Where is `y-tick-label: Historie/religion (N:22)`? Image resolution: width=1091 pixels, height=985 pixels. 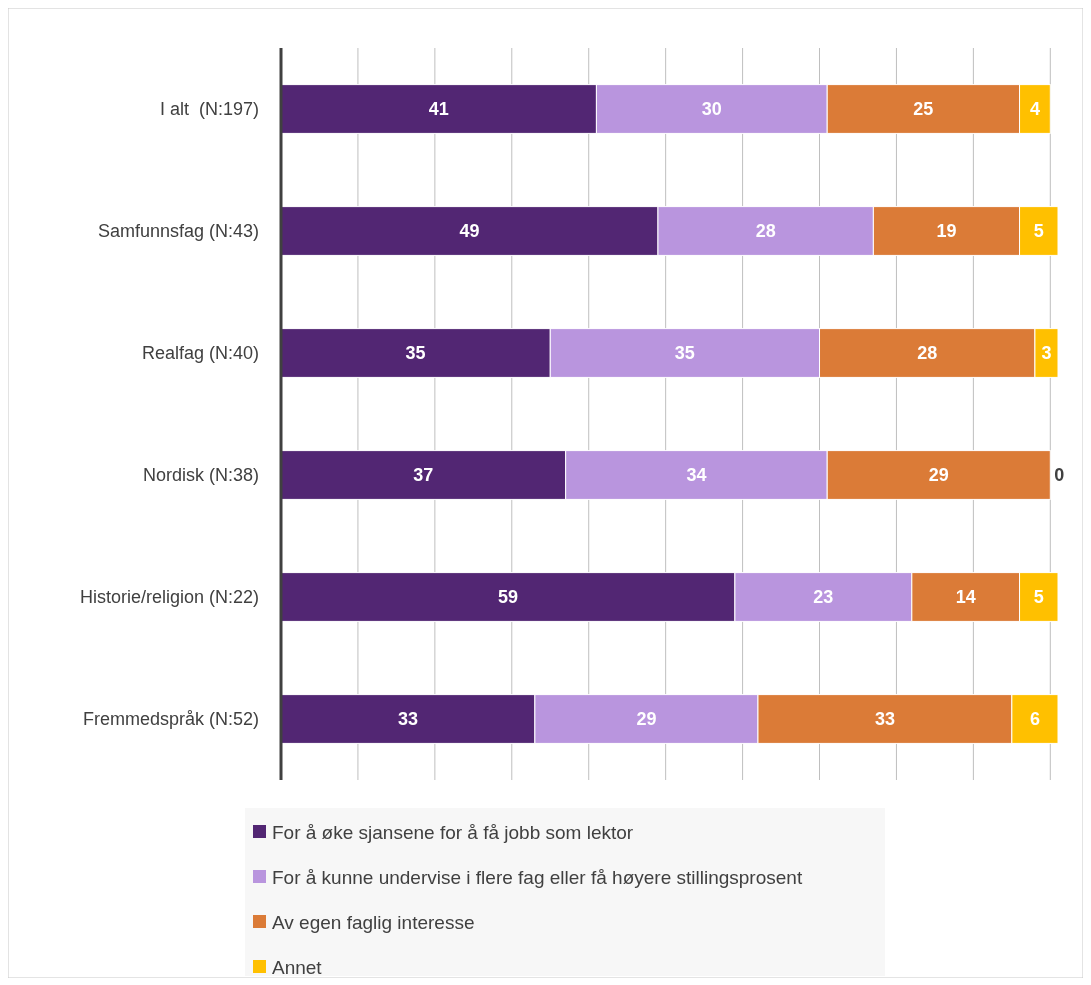
y-tick-label: Historie/religion (N:22) is located at coordinates (169, 597).